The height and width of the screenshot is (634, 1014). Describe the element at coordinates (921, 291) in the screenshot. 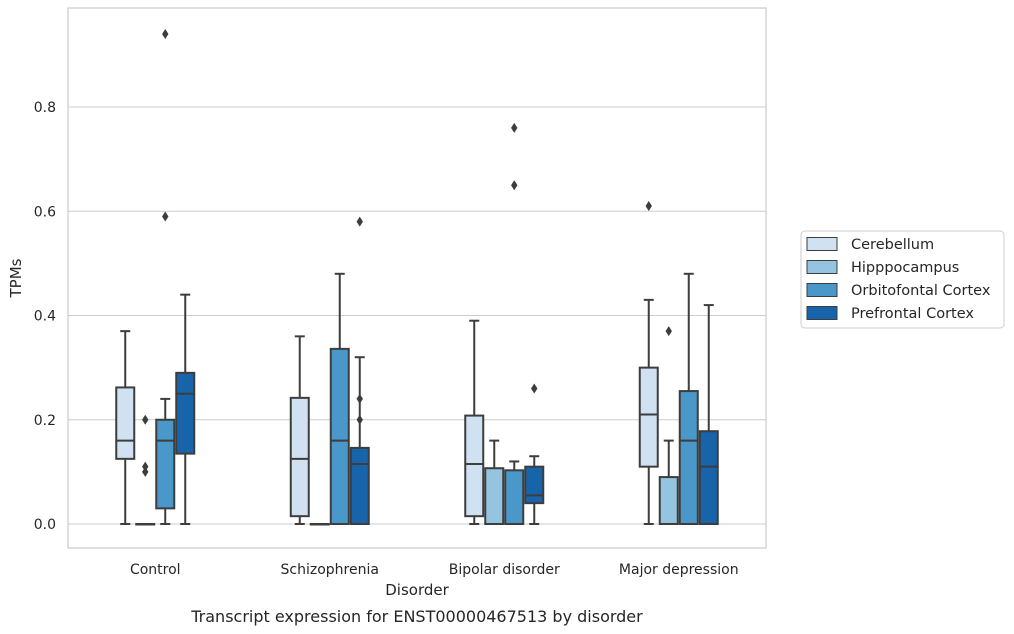

I see `legend-label: Orbitofontal Cortex` at that location.